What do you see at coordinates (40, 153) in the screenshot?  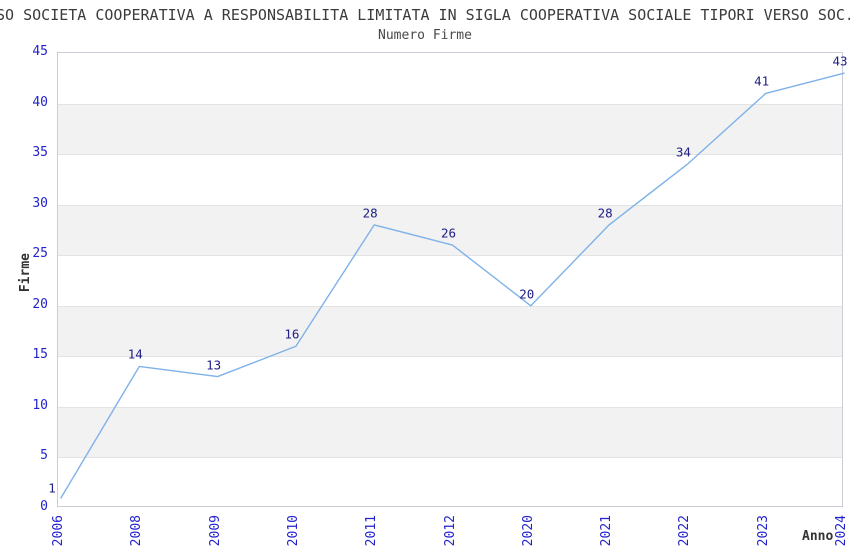 I see `y-tick-label: 35` at bounding box center [40, 153].